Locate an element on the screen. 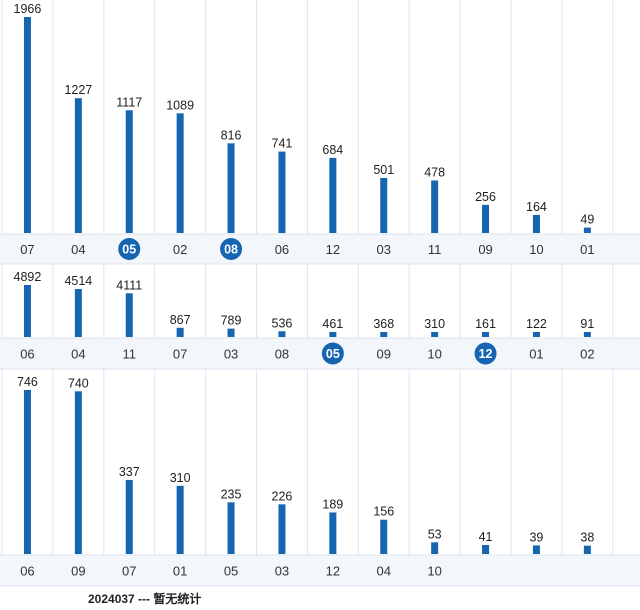 The width and height of the screenshot is (640, 610). footer-text: 2024037 --- 暂无统计 is located at coordinates (145, 599).